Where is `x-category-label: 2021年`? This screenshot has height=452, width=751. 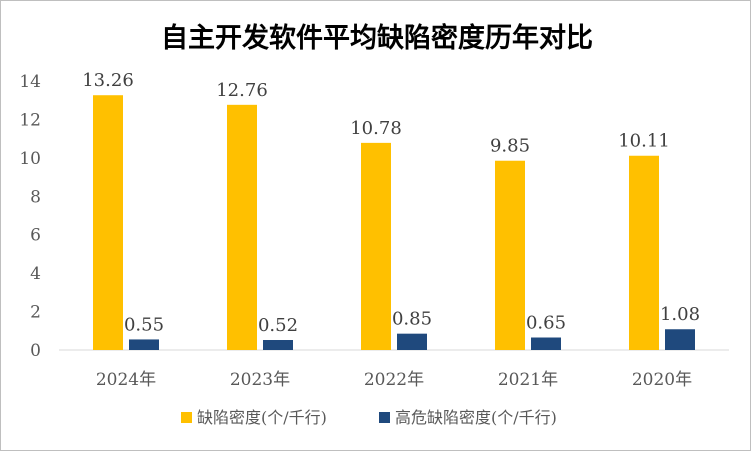
x-category-label: 2021年 is located at coordinates (528, 380).